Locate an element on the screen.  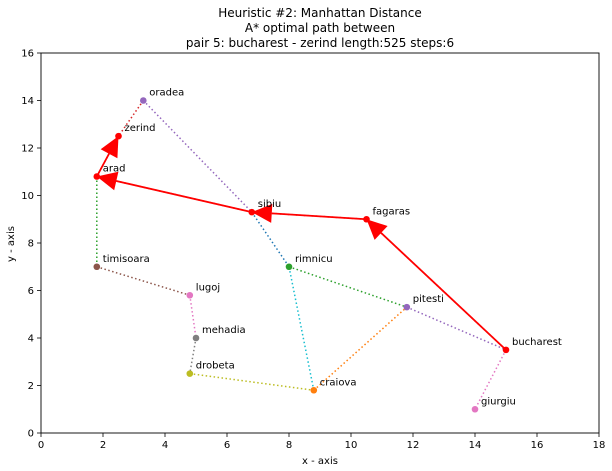
edge-oradea-zerind is located at coordinates (130, 118).